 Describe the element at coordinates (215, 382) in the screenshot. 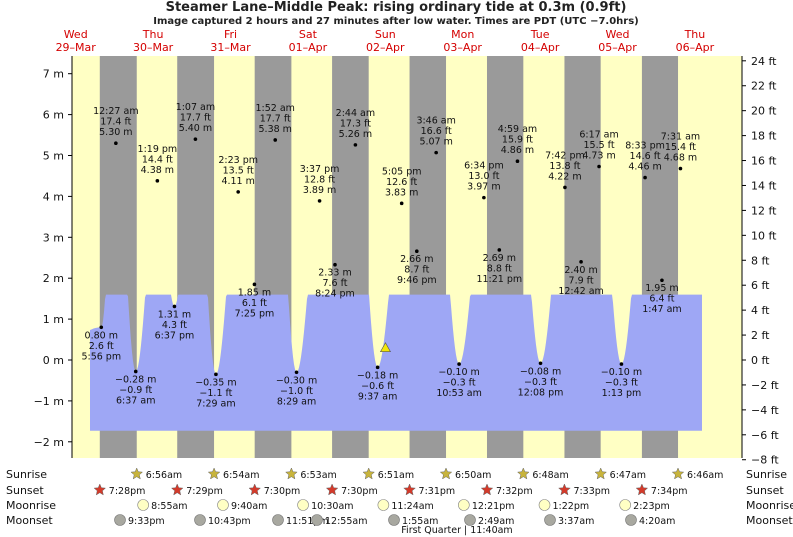

I see `tide-label: −0.35 m` at that location.